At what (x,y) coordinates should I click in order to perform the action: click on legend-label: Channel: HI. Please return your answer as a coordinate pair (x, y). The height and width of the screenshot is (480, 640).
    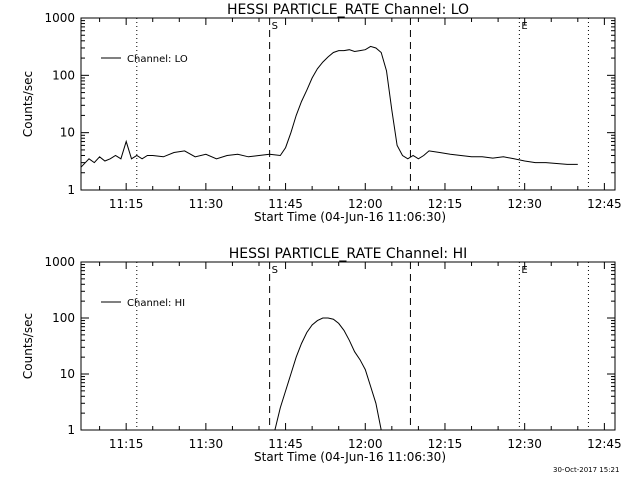
    Looking at the image, I should click on (156, 303).